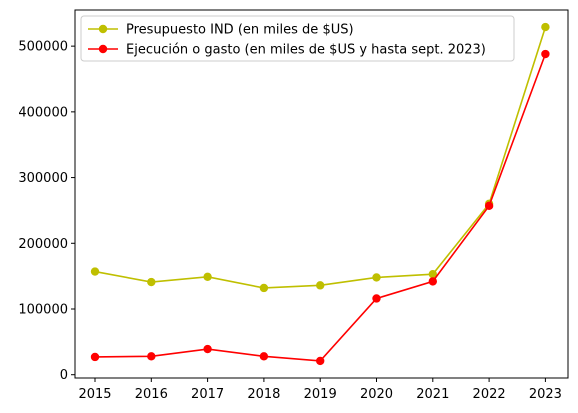 This screenshot has width=578, height=413. What do you see at coordinates (94, 394) in the screenshot?
I see `x-tick-label: 2015` at bounding box center [94, 394].